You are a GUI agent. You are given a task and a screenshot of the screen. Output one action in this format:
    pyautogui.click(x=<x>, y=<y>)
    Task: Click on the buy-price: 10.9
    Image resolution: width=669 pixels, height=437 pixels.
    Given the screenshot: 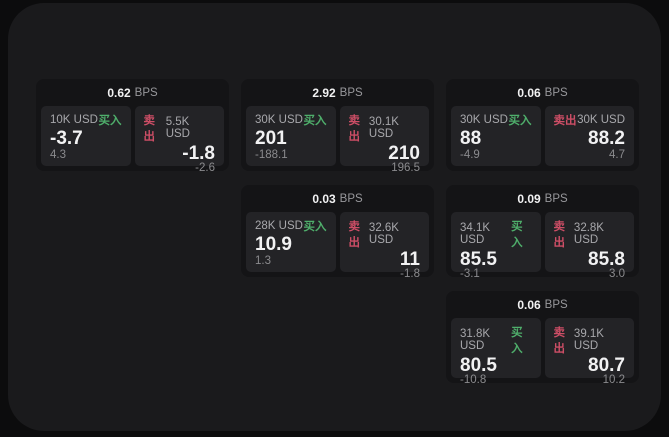 What is the action you would take?
    pyautogui.click(x=273, y=245)
    